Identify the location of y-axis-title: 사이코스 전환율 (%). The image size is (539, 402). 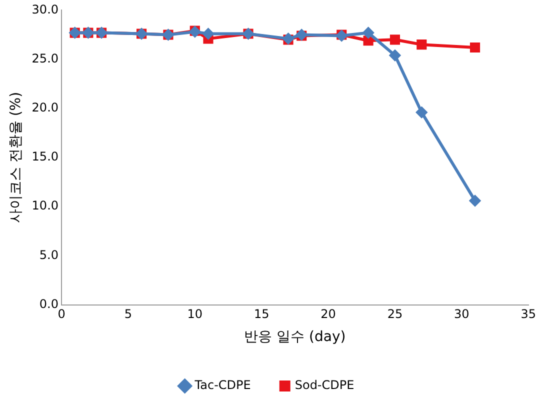
(16, 158).